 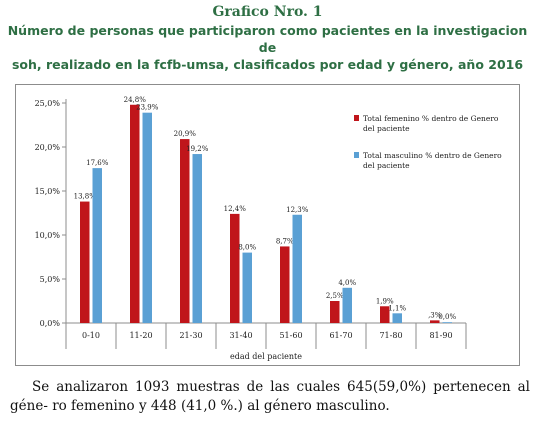 I want to click on data-label: 20,9%, so click(x=185, y=134).